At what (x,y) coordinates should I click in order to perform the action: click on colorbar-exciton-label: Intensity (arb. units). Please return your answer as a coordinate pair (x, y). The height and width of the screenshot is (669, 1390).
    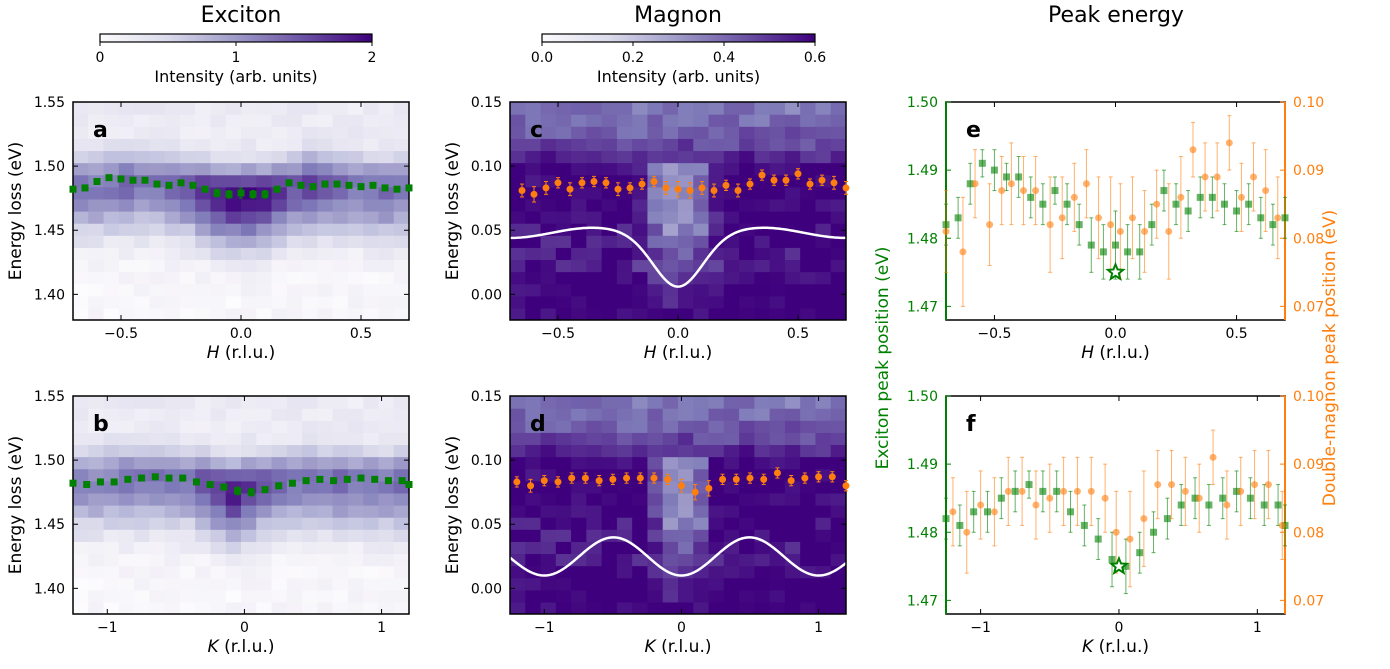
    Looking at the image, I should click on (235, 76).